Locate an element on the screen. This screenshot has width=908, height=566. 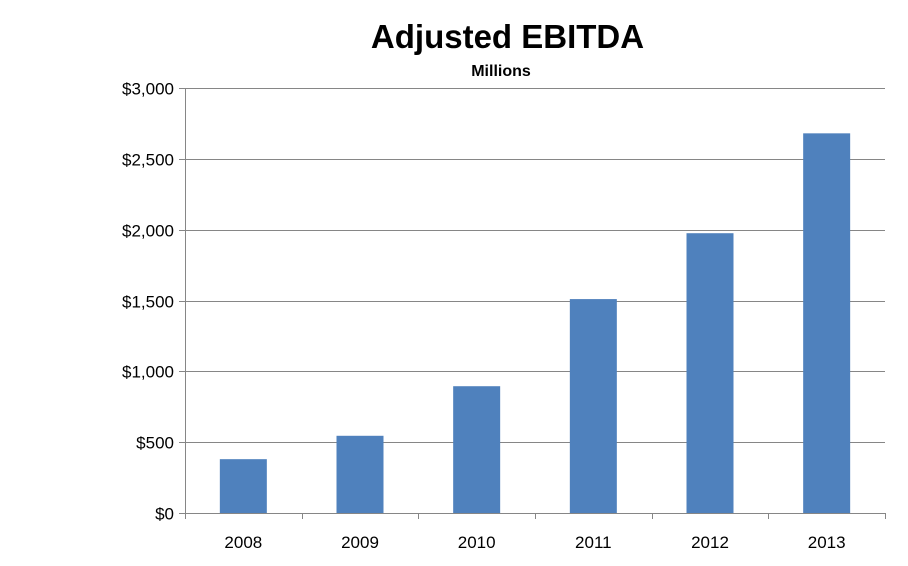
x-tick-label: 2010 is located at coordinates (477, 542).